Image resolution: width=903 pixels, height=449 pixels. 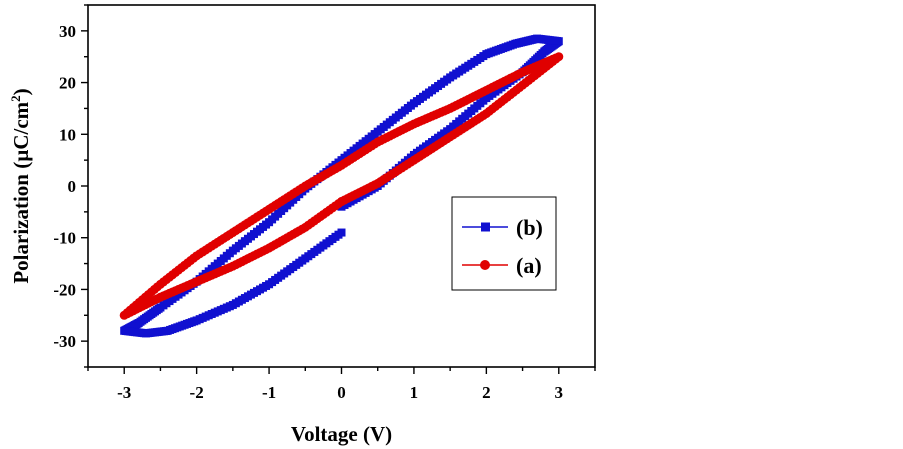 I want to click on x-tick-label: -3, so click(x=124, y=392).